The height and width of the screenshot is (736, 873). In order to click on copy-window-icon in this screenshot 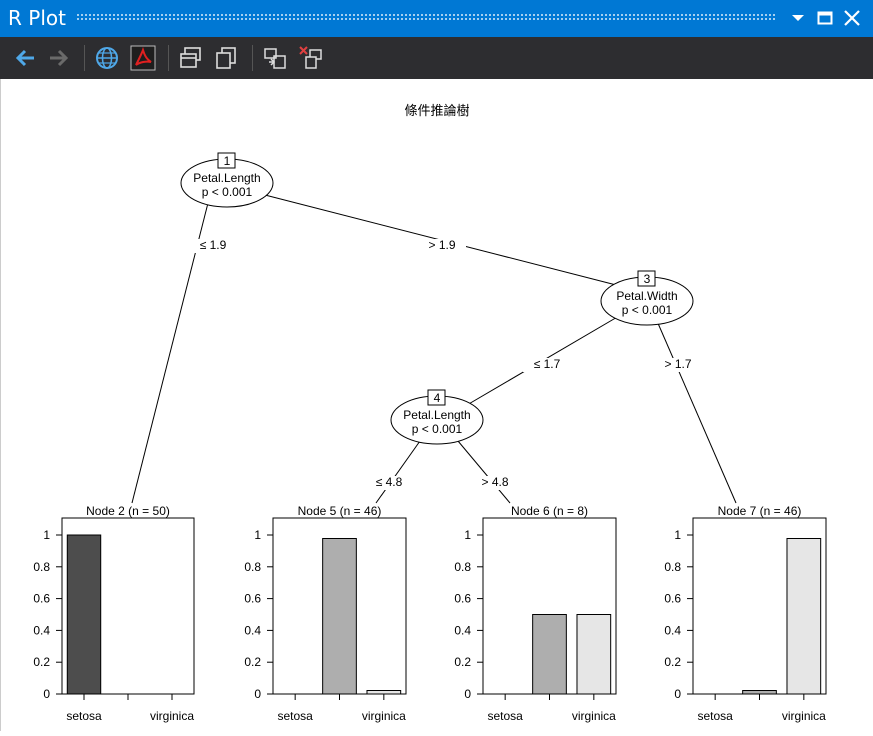, I will do `click(190, 57)`.